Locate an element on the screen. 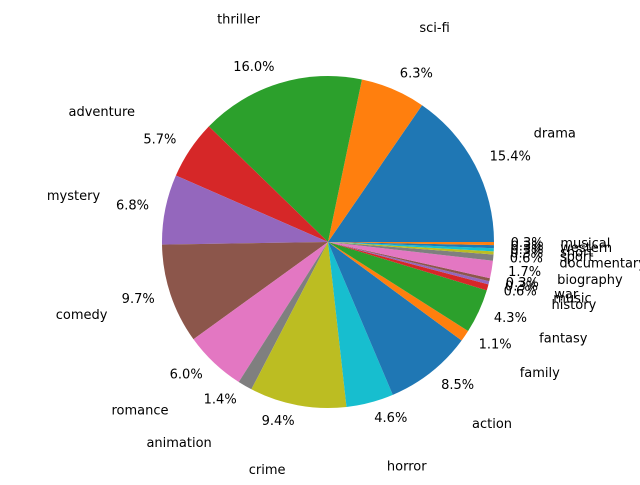  slice-label-crime: crime is located at coordinates (267, 470).